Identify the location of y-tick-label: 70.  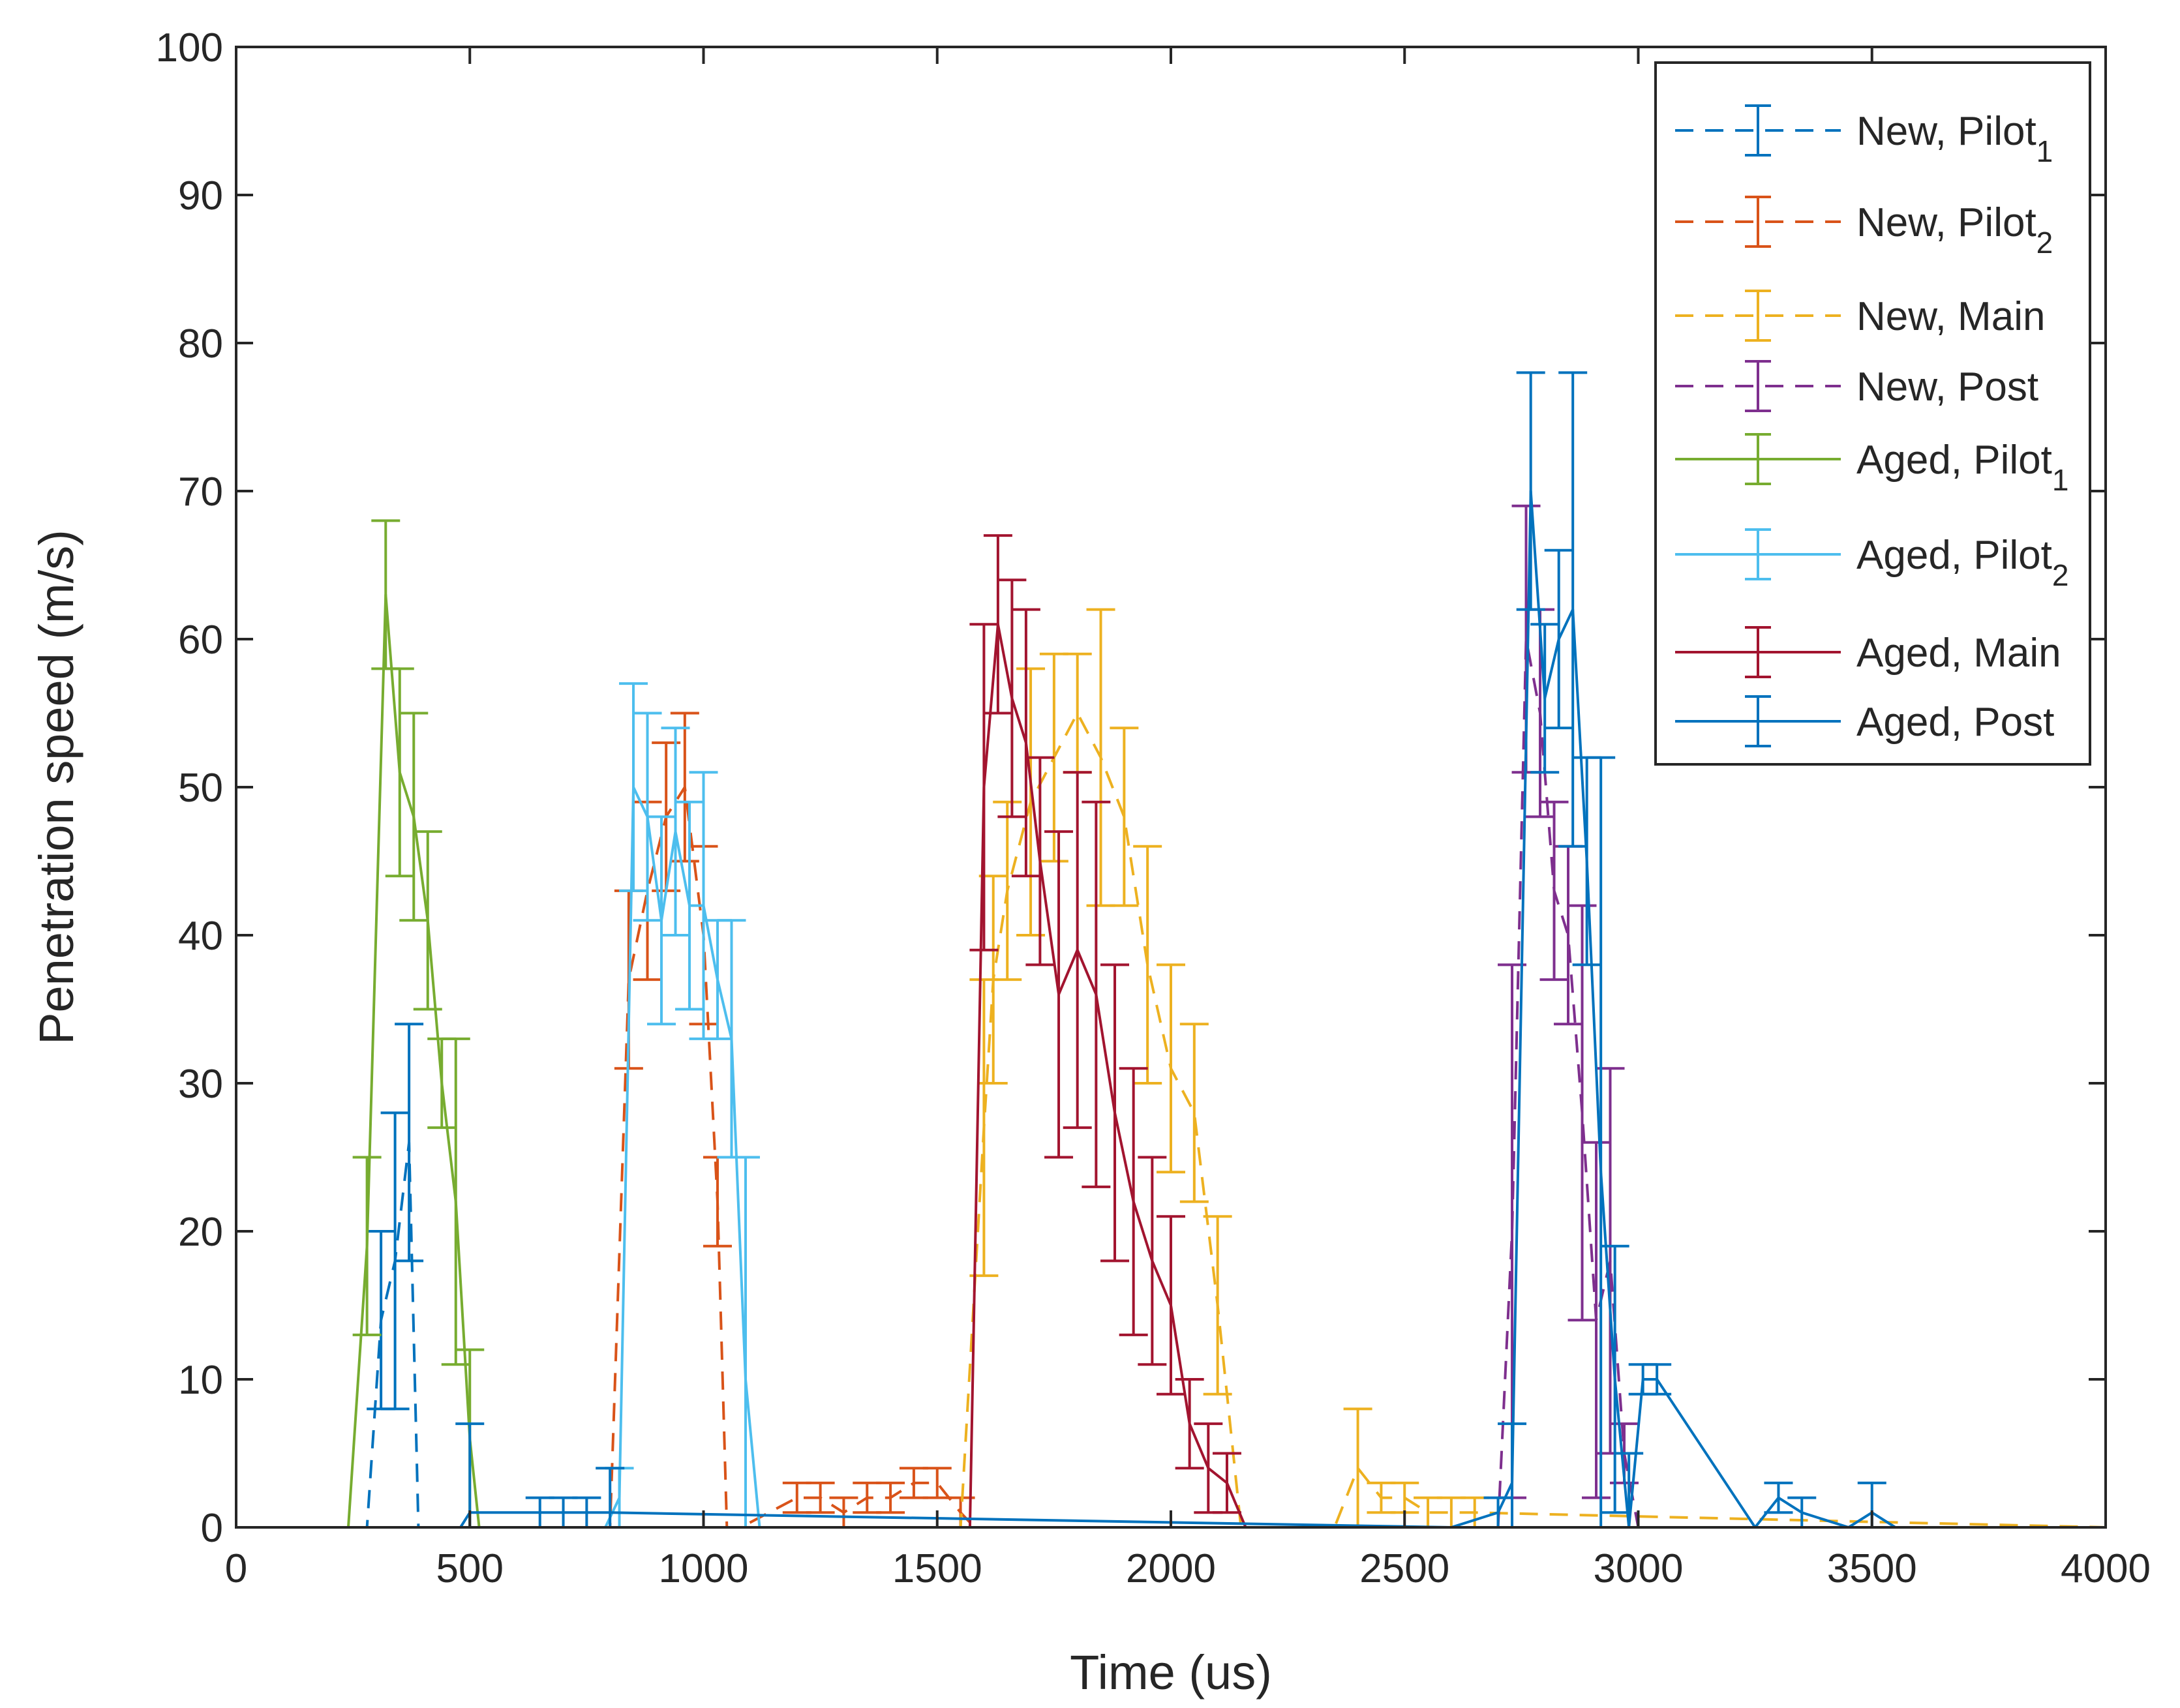
(200, 492).